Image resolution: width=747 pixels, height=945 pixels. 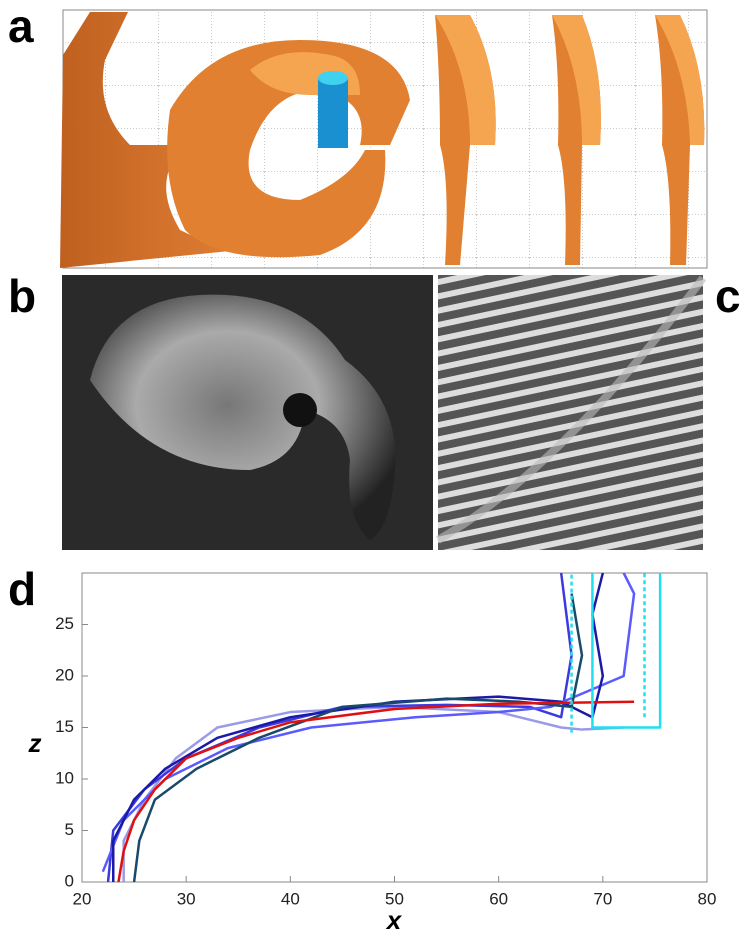 I want to click on y-tick-label: 5, so click(x=69, y=829).